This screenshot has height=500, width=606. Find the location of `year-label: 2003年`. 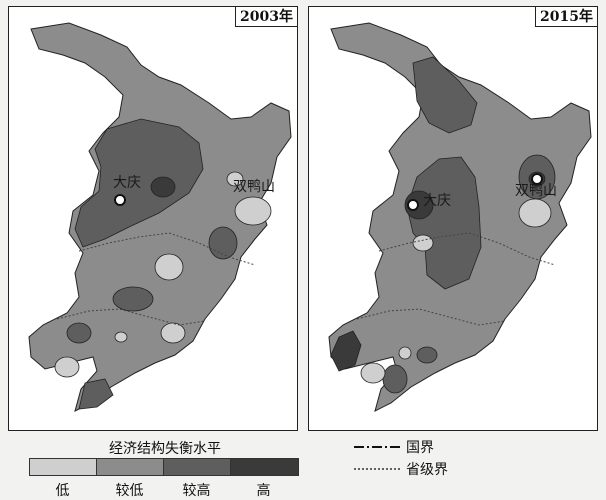

year-label: 2003年 is located at coordinates (266, 17).